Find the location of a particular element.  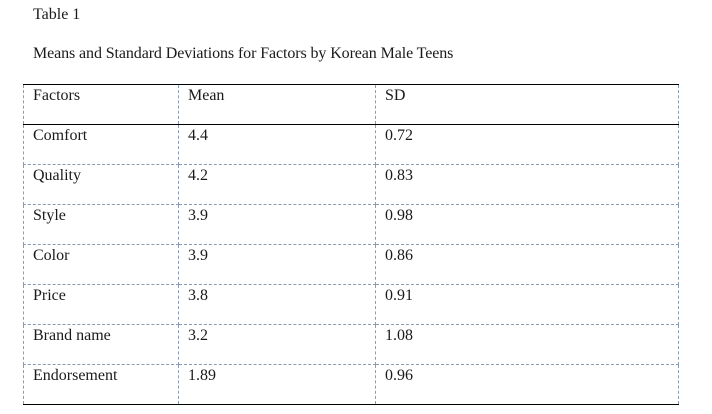

table-label: Table 1 is located at coordinates (57, 14).